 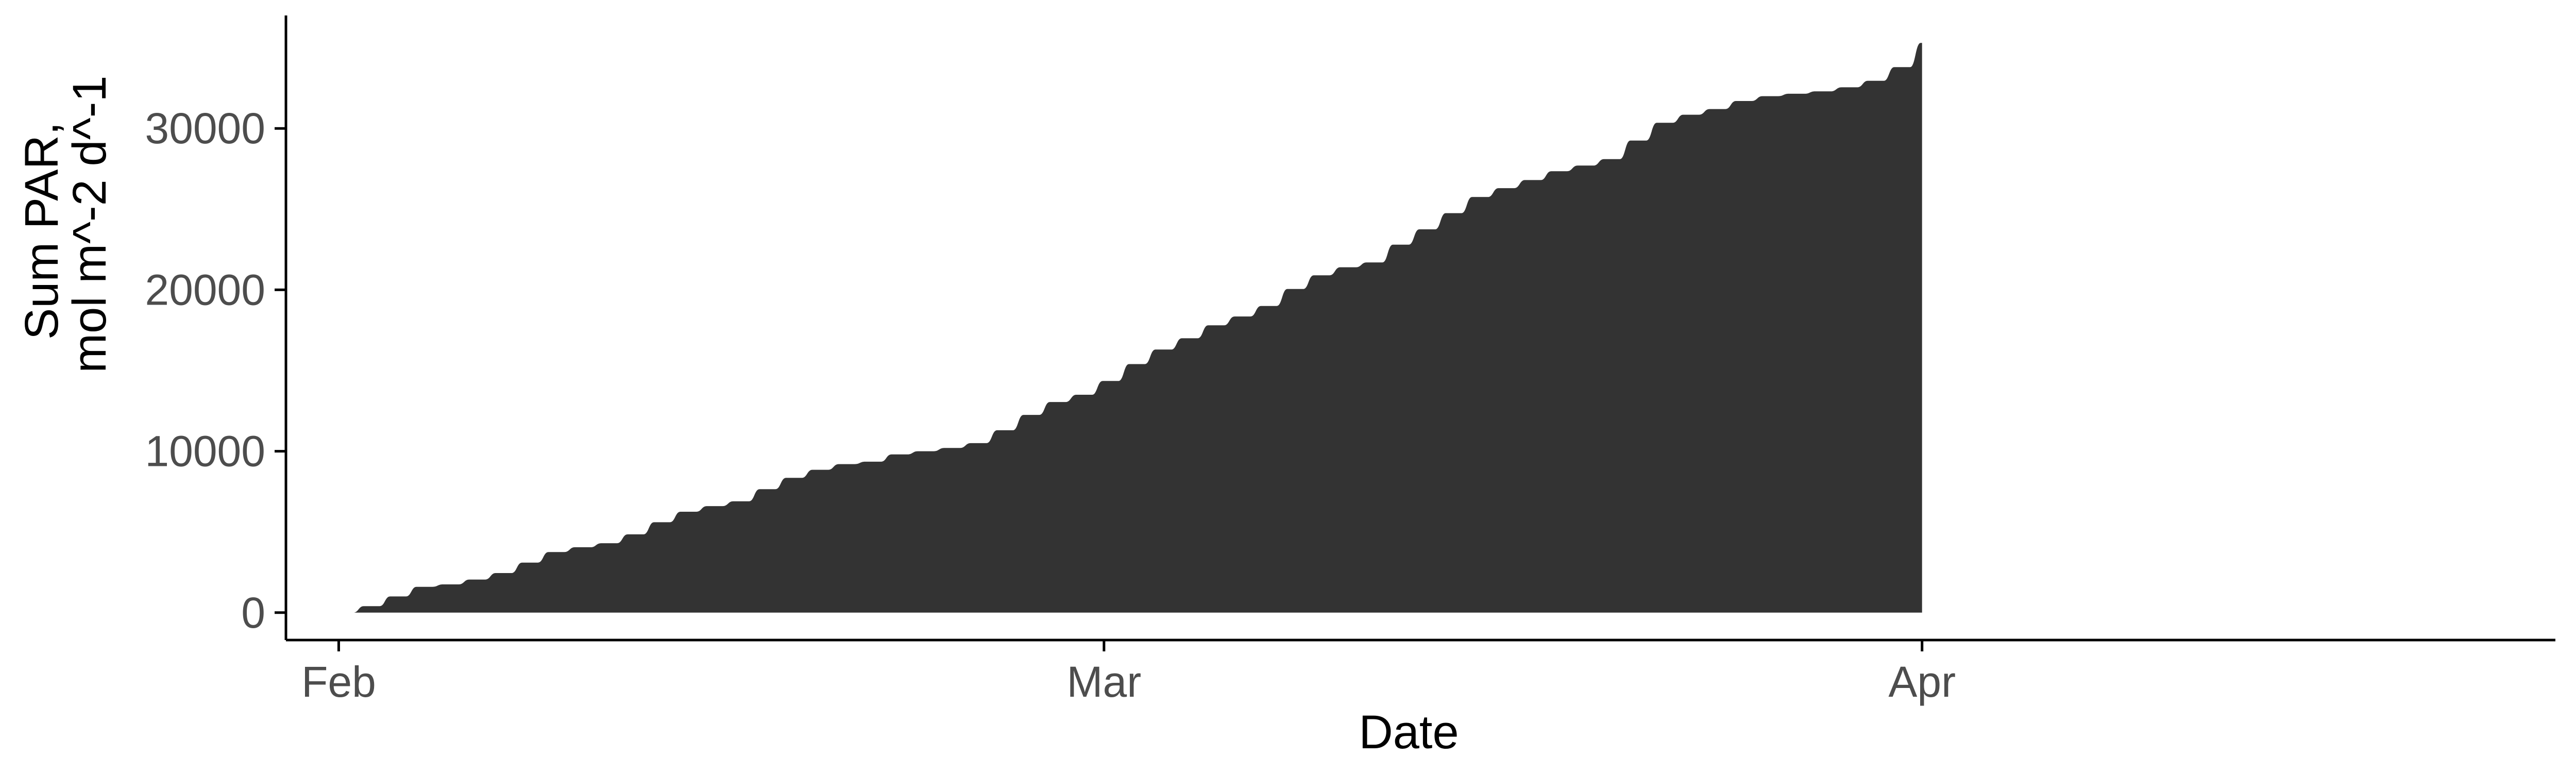 What do you see at coordinates (1104, 682) in the screenshot?
I see `x-tick-label: Mar` at bounding box center [1104, 682].